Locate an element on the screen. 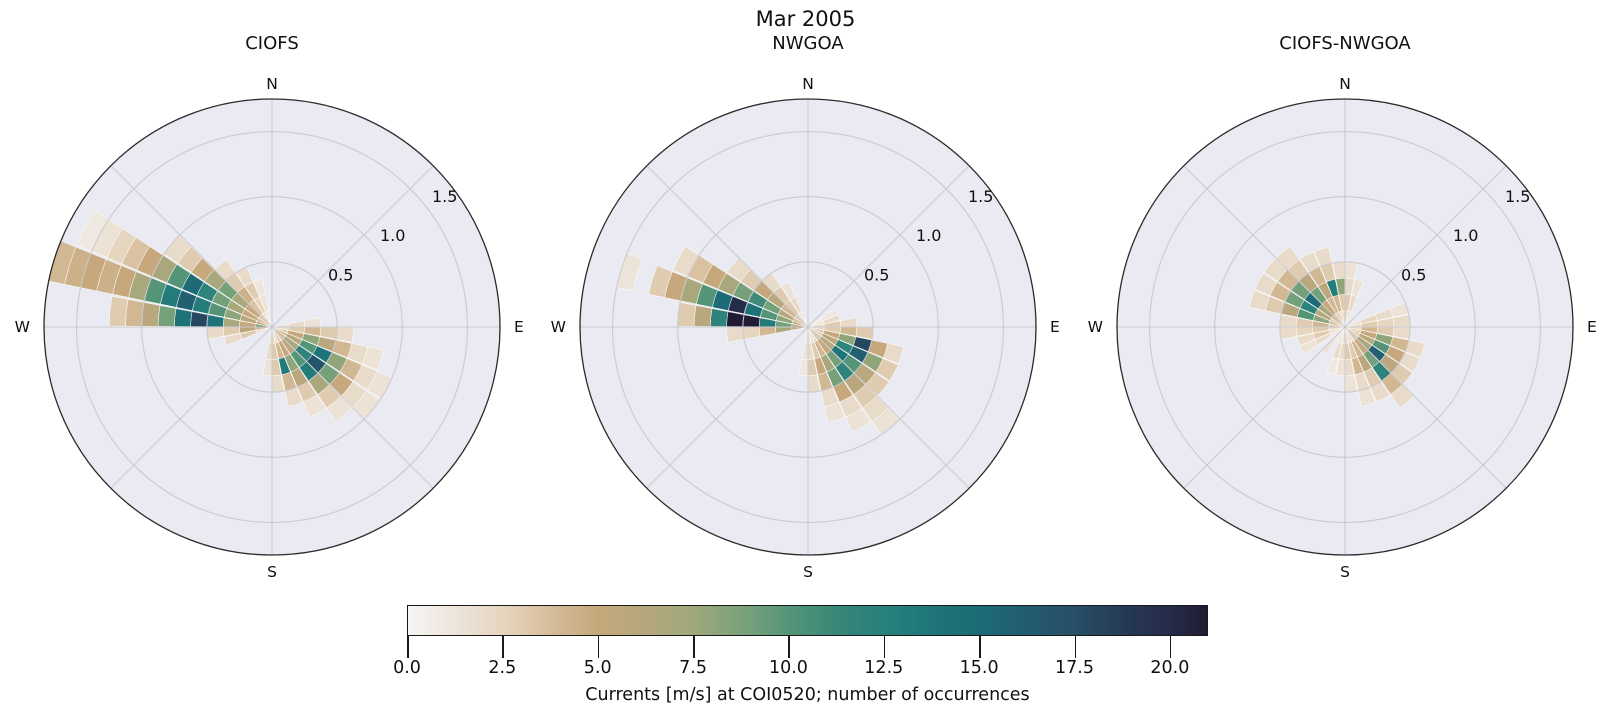 The image size is (1611, 724). colorbar-gradient is located at coordinates (807, 620).